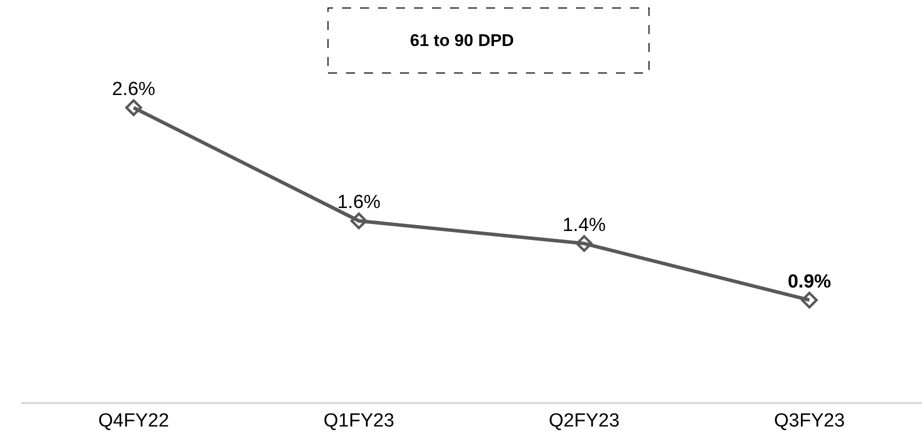  Describe the element at coordinates (810, 281) in the screenshot. I see `data-label: 0.9%` at that location.